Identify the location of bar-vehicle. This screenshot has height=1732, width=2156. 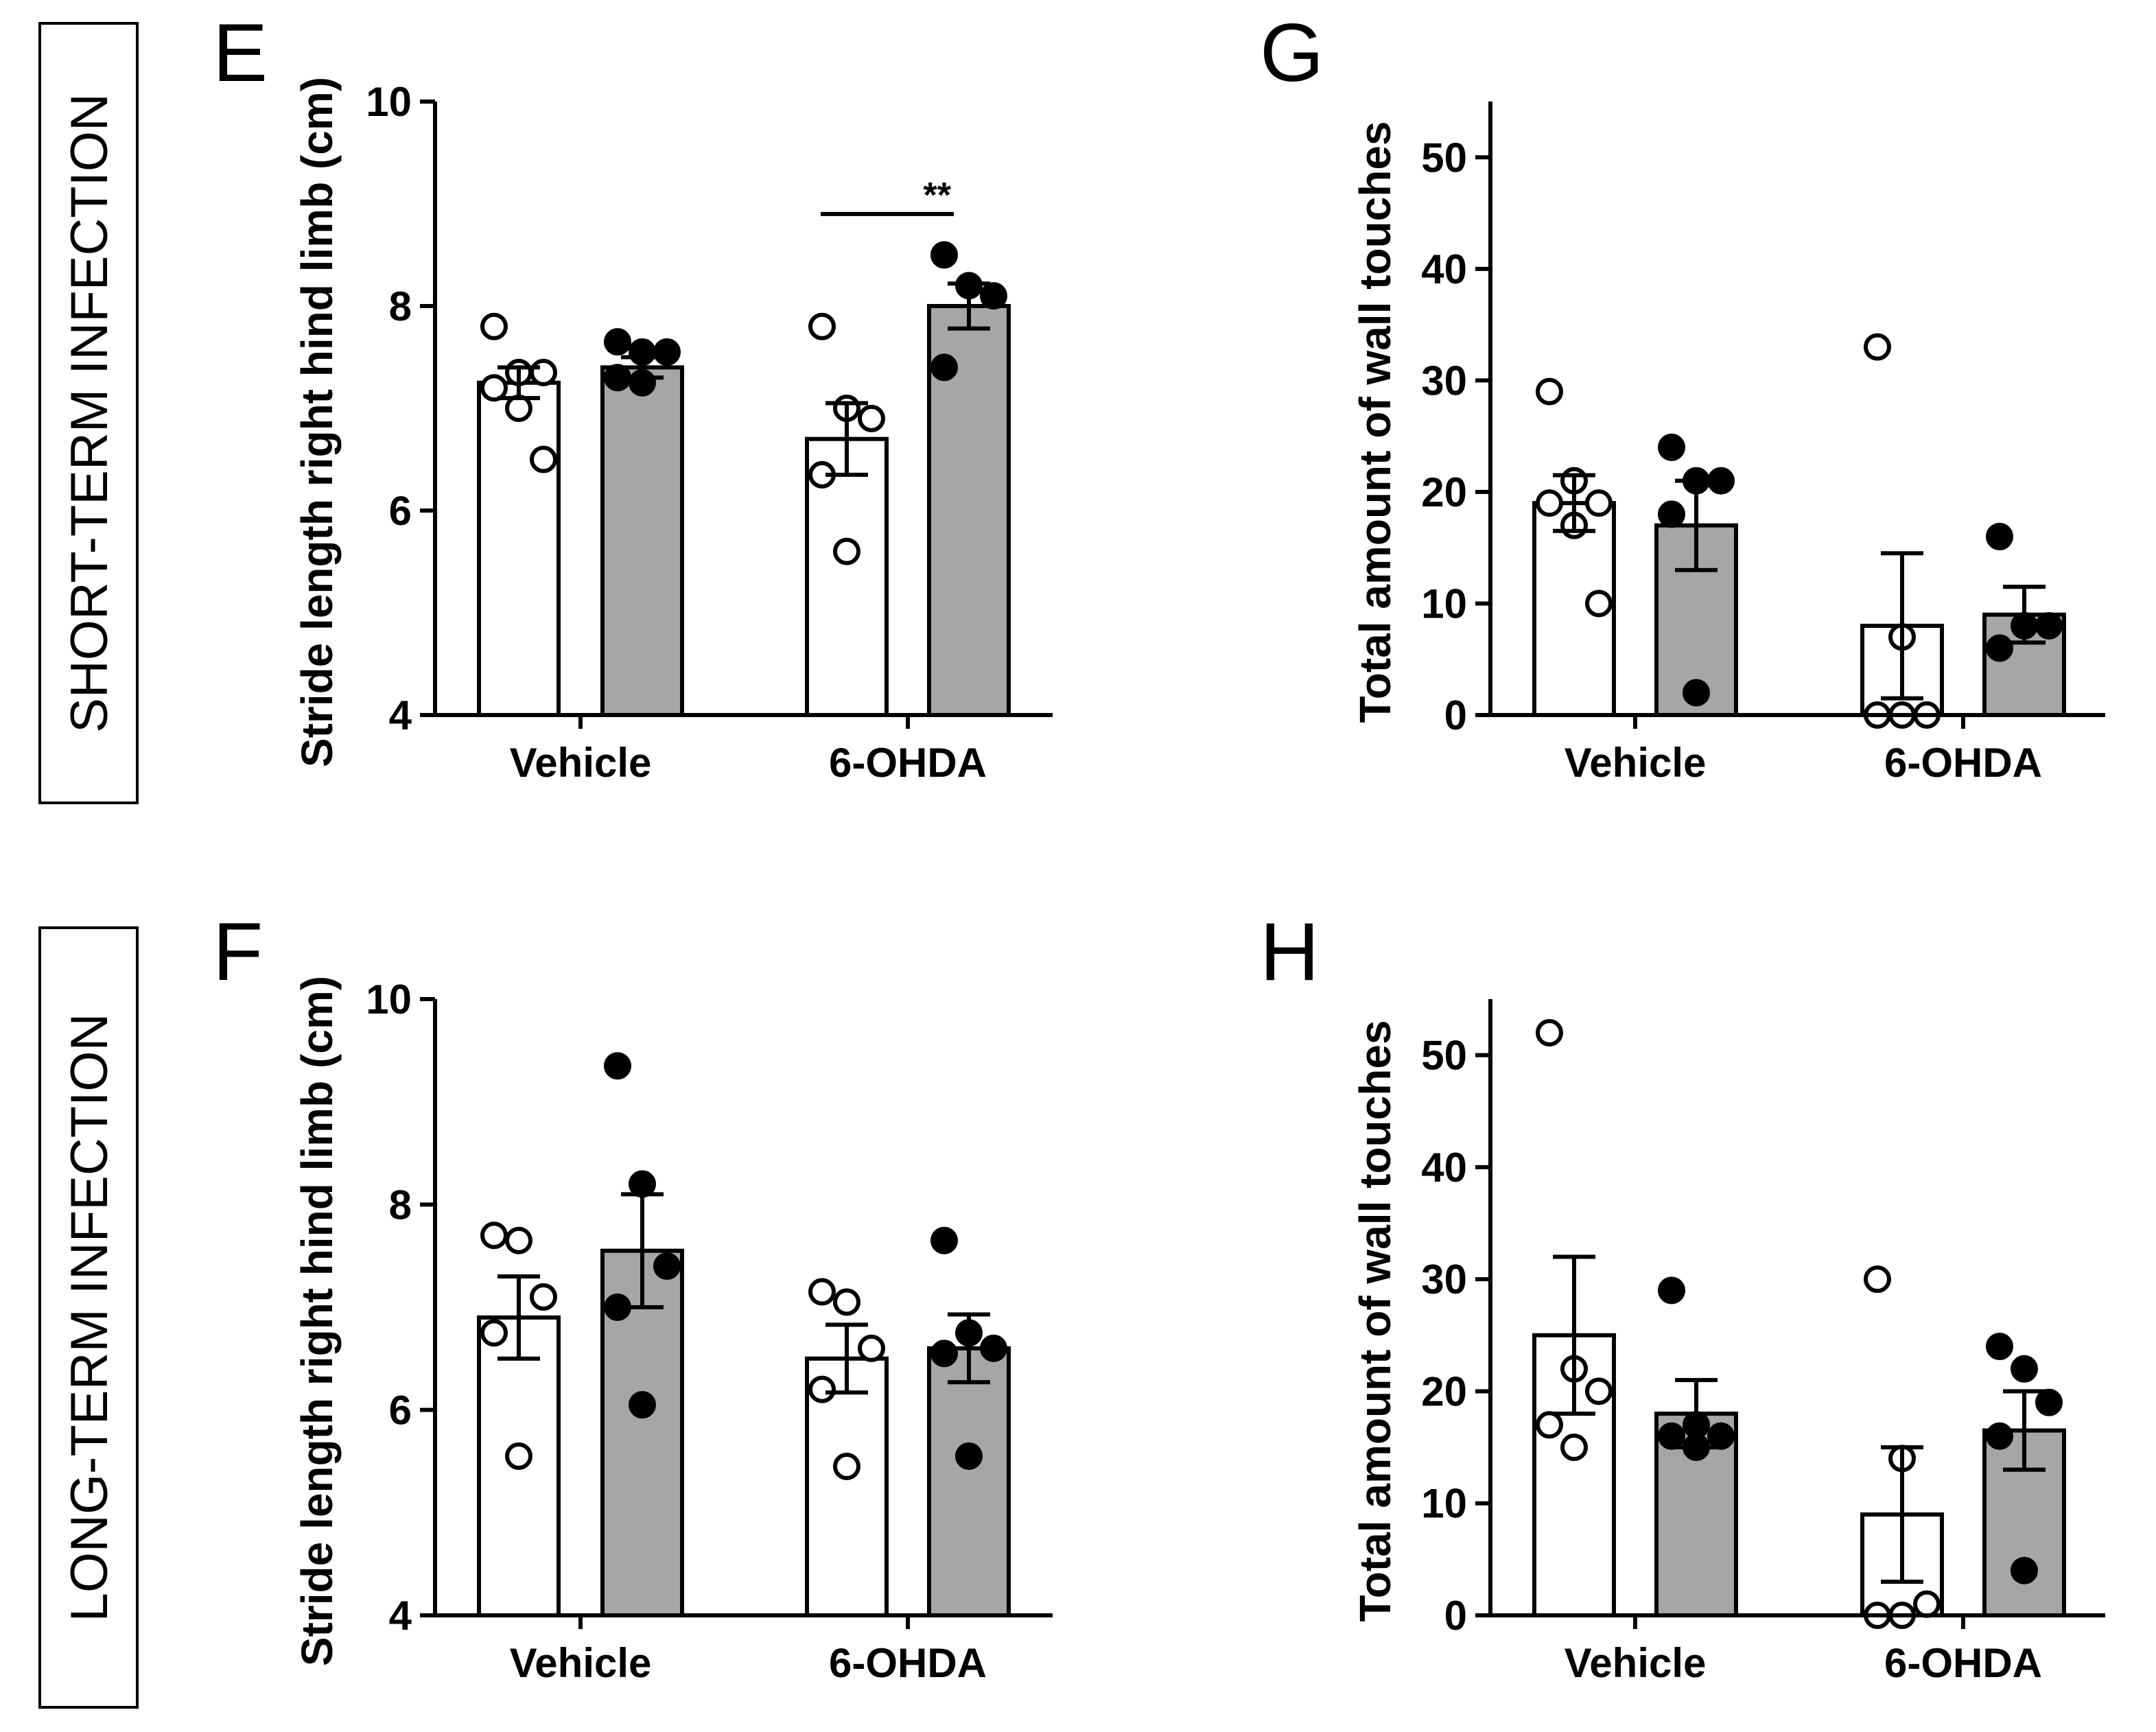
(519, 548).